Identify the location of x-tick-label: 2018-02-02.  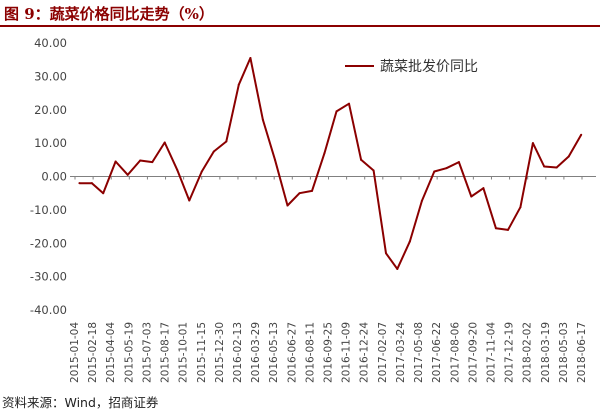
(528, 352).